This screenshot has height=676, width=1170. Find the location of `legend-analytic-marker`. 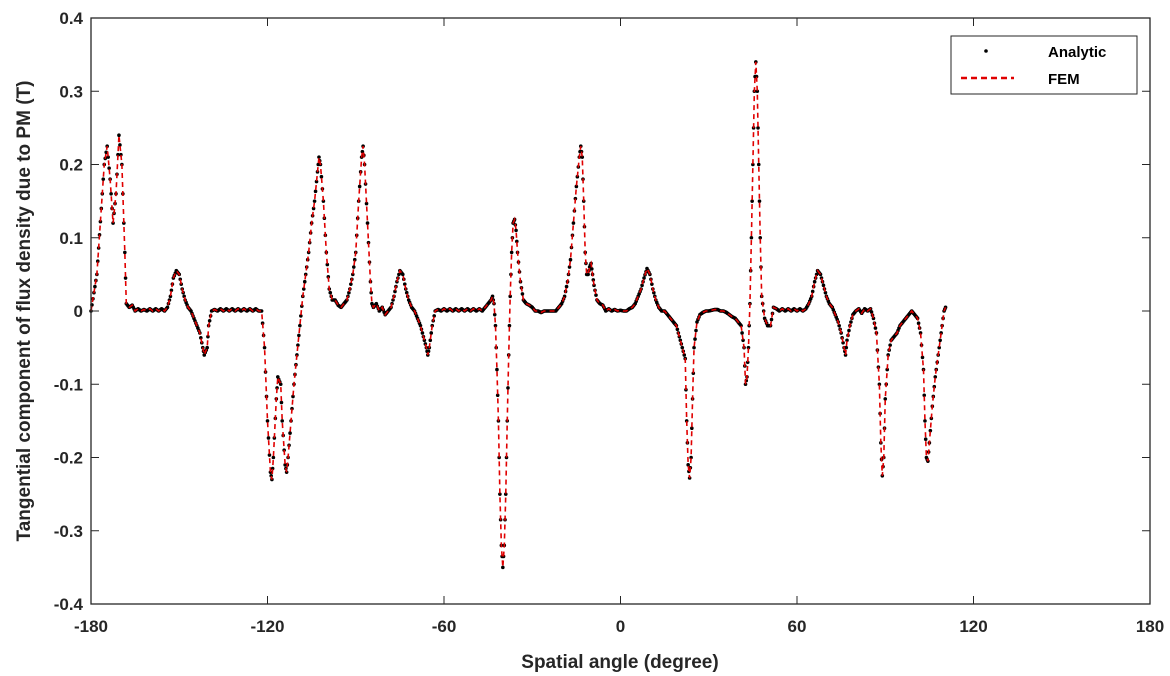

legend-analytic-marker is located at coordinates (986, 51).